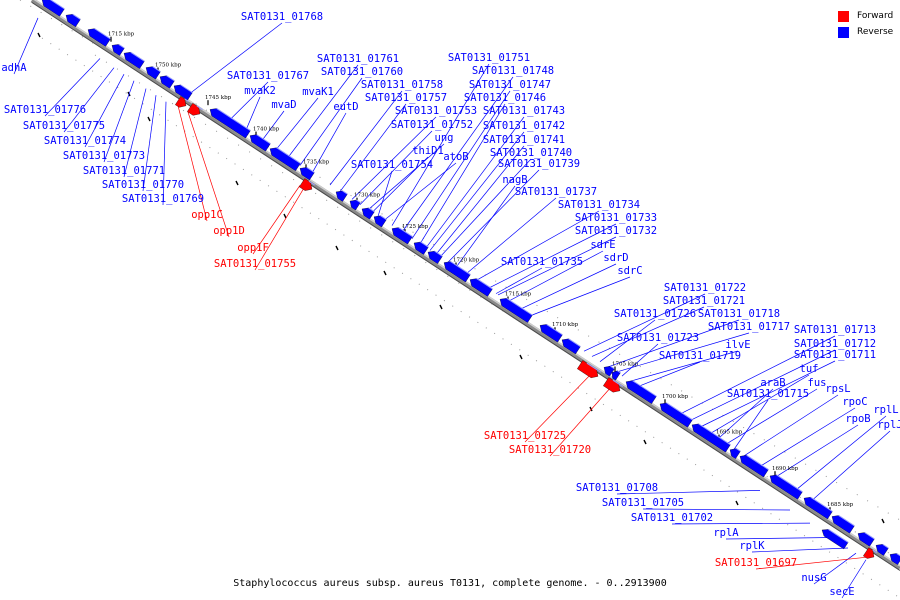 Image resolution: width=900 pixels, height=600 pixels. Describe the element at coordinates (64, 126) in the screenshot. I see `gene-label: SAT0131_01775` at that location.